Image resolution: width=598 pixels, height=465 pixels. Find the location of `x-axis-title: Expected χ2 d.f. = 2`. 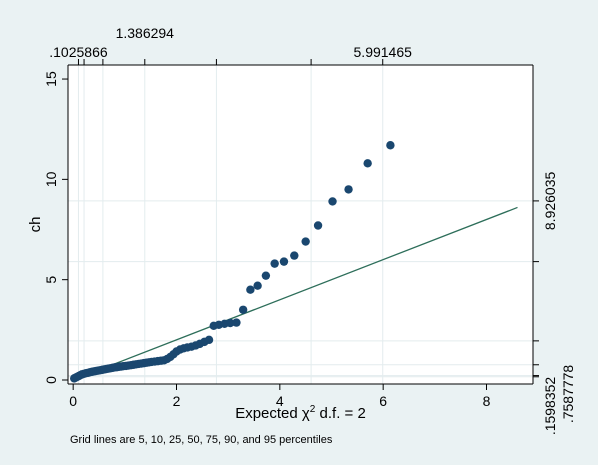

x-axis-title: Expected χ2 d.f. = 2 is located at coordinates (300, 413).